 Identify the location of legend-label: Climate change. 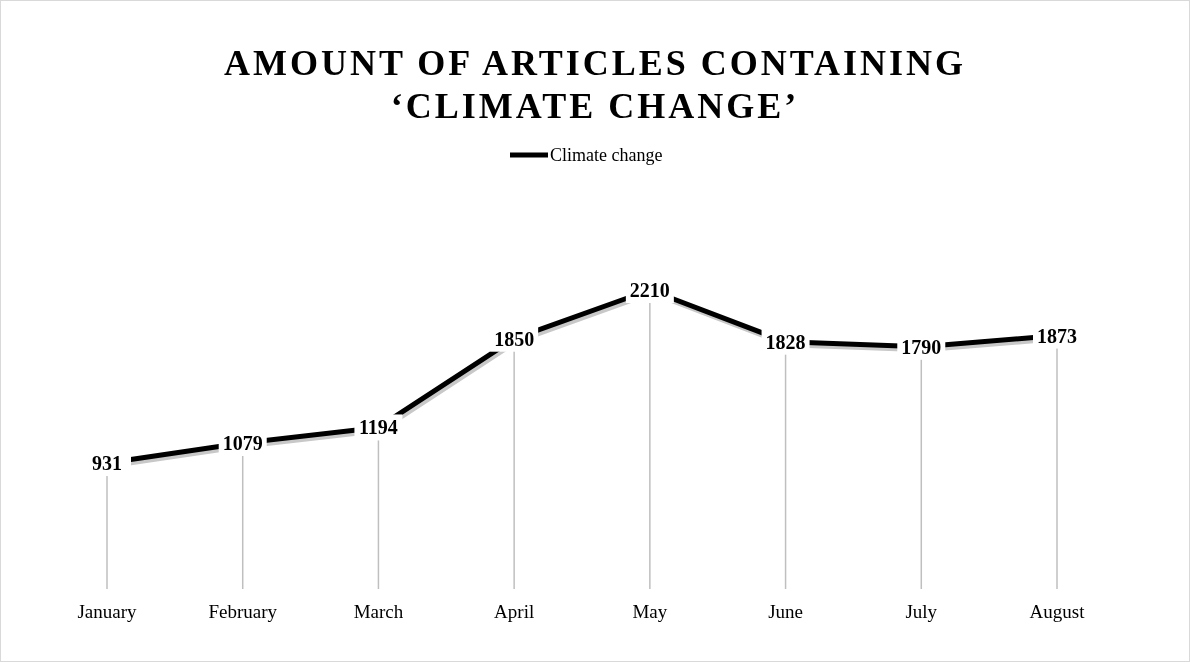
(606, 155).